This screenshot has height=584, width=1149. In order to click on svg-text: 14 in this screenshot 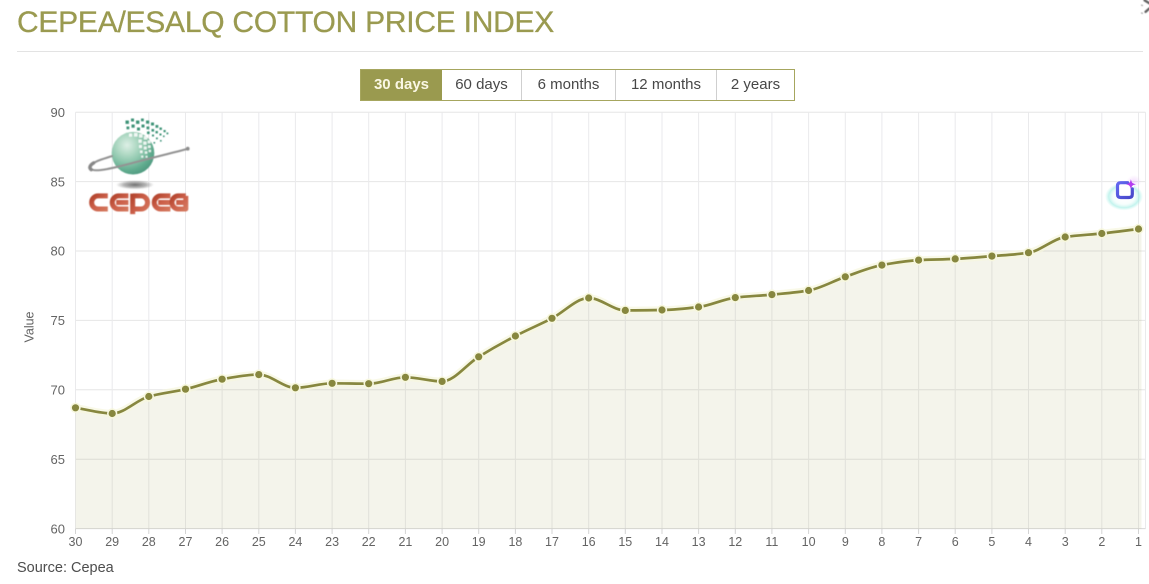, I will do `click(662, 542)`.